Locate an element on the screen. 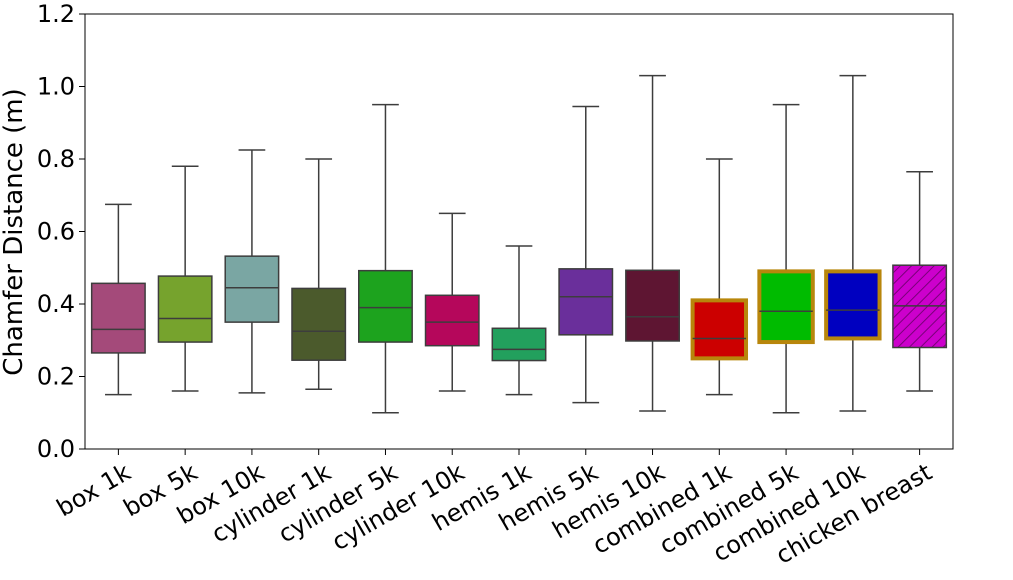 This screenshot has height=580, width=1013. x-tick-label: box 1k is located at coordinates (94, 490).